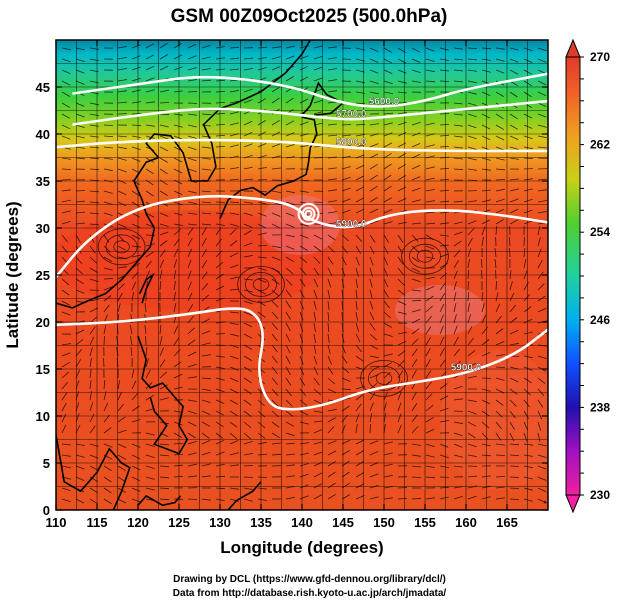 Image resolution: width=619 pixels, height=610 pixels. Describe the element at coordinates (425, 522) in the screenshot. I see `x-tick-label: 155` at that location.